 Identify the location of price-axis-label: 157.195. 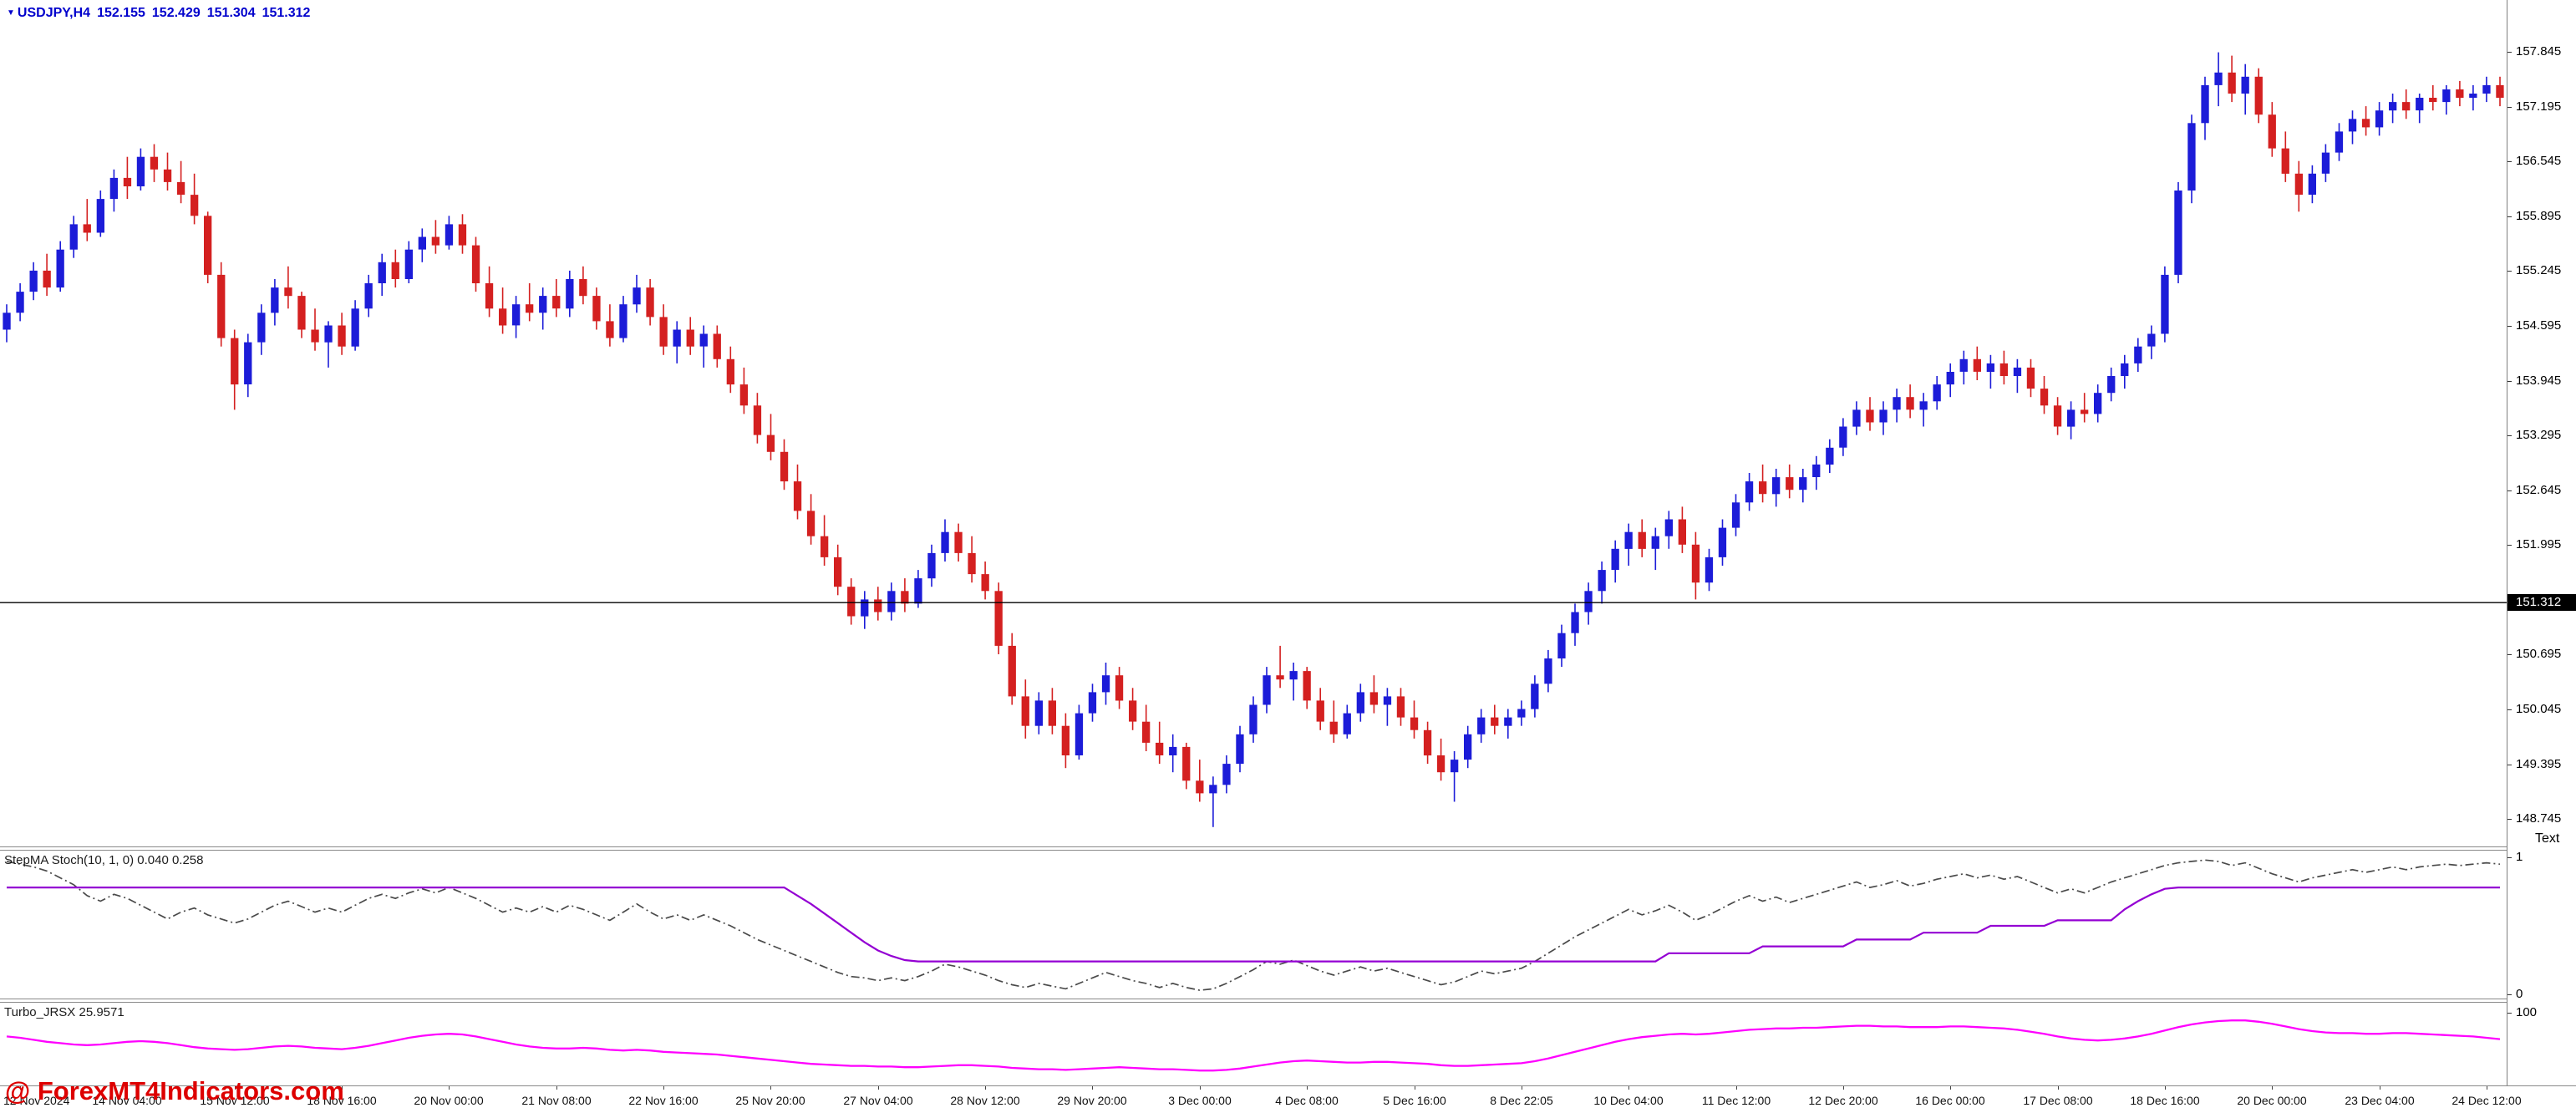
(2541, 106).